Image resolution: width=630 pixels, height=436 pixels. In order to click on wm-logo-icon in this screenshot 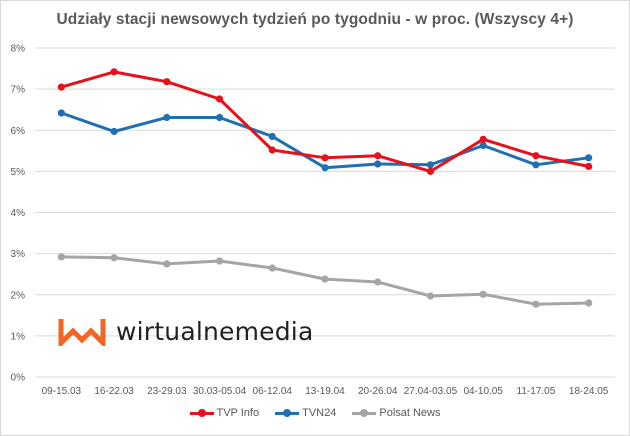, I will do `click(82, 332)`.